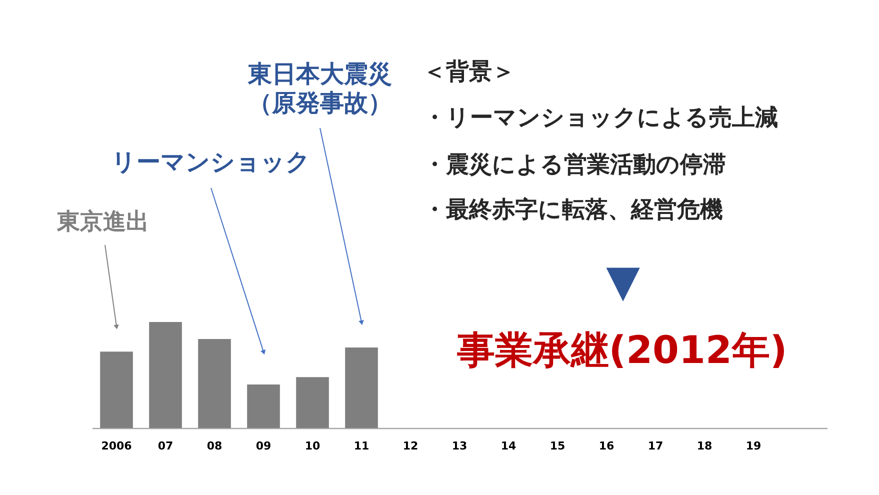 This screenshot has height=495, width=879. Describe the element at coordinates (264, 446) in the screenshot. I see `x-tick-label: 09` at that location.